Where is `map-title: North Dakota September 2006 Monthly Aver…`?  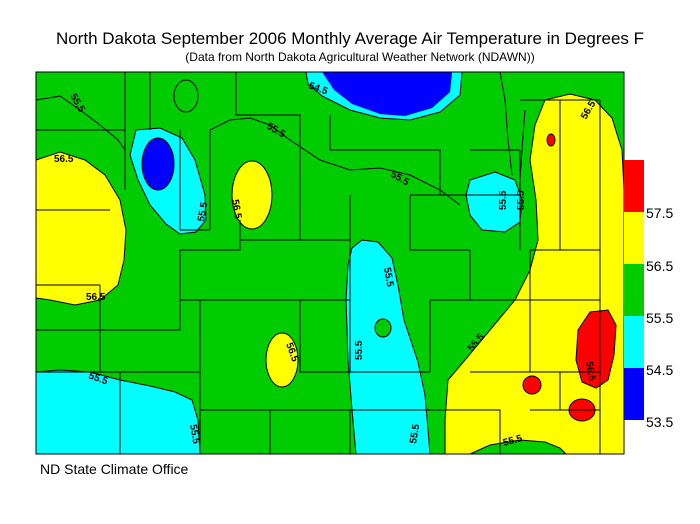 map-title: North Dakota September 2006 Monthly Aver… is located at coordinates (350, 38).